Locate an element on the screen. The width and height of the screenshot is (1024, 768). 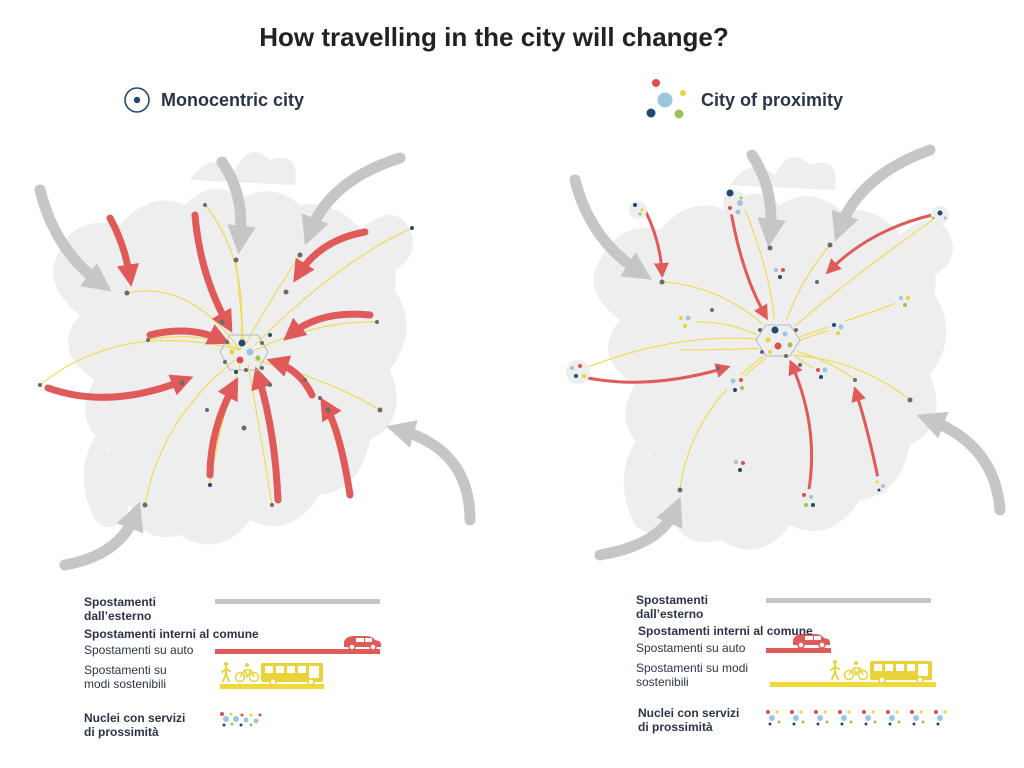
nucleus-w1 is located at coordinates (686, 322).